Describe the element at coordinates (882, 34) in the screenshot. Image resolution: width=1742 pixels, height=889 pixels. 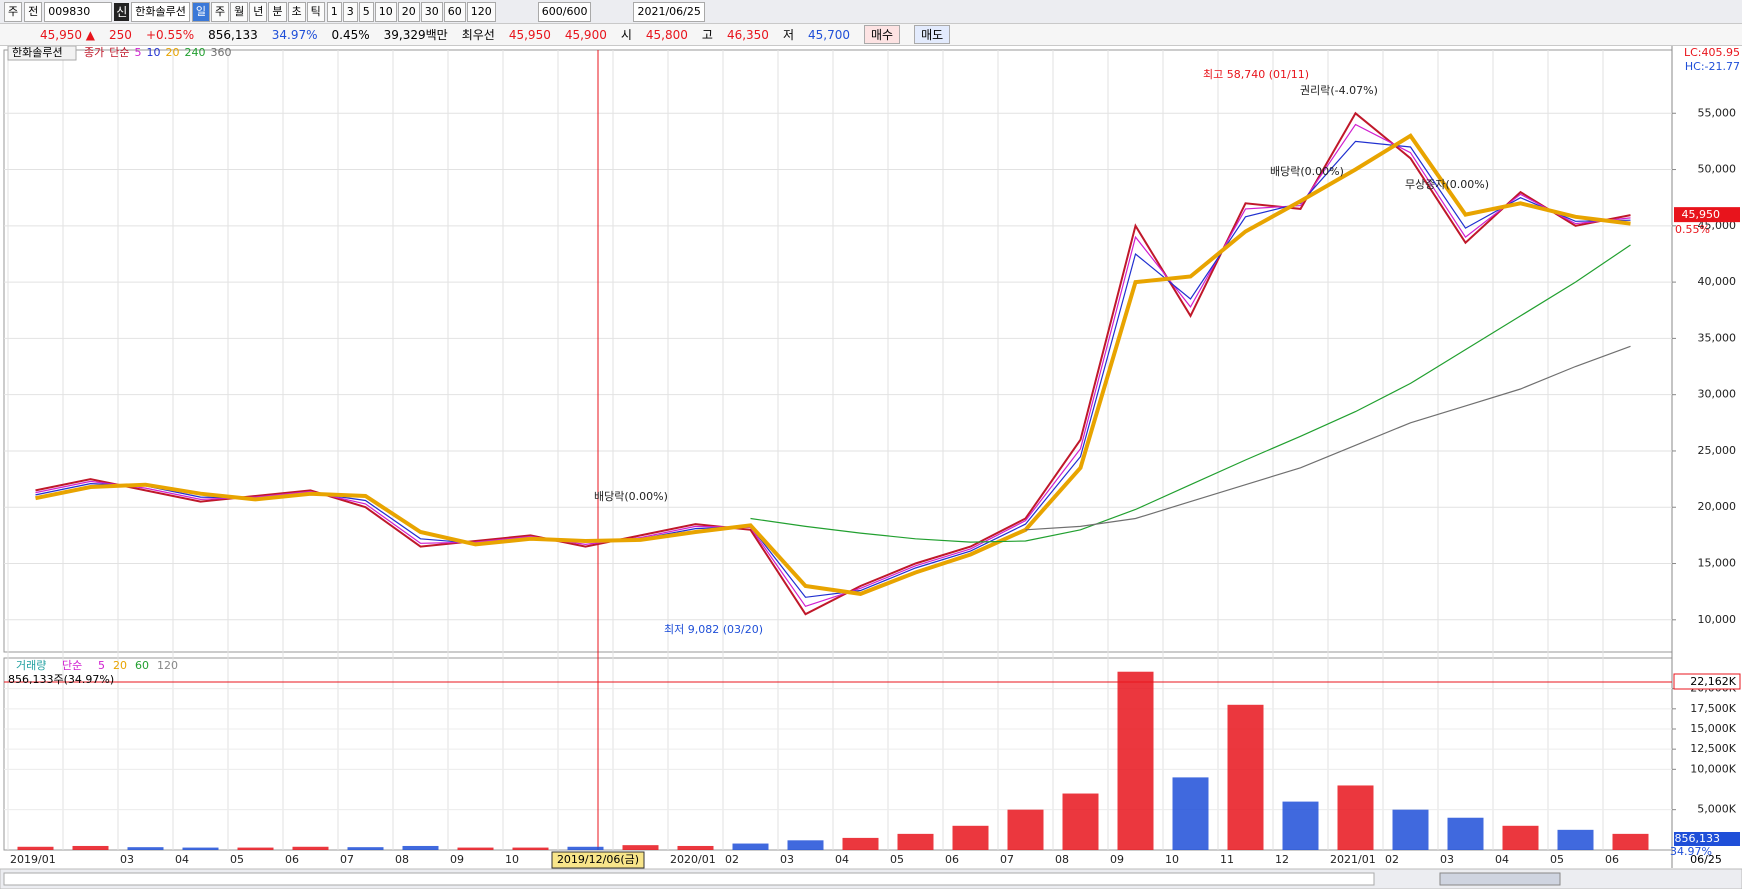
I see `buy-button: 매수` at that location.